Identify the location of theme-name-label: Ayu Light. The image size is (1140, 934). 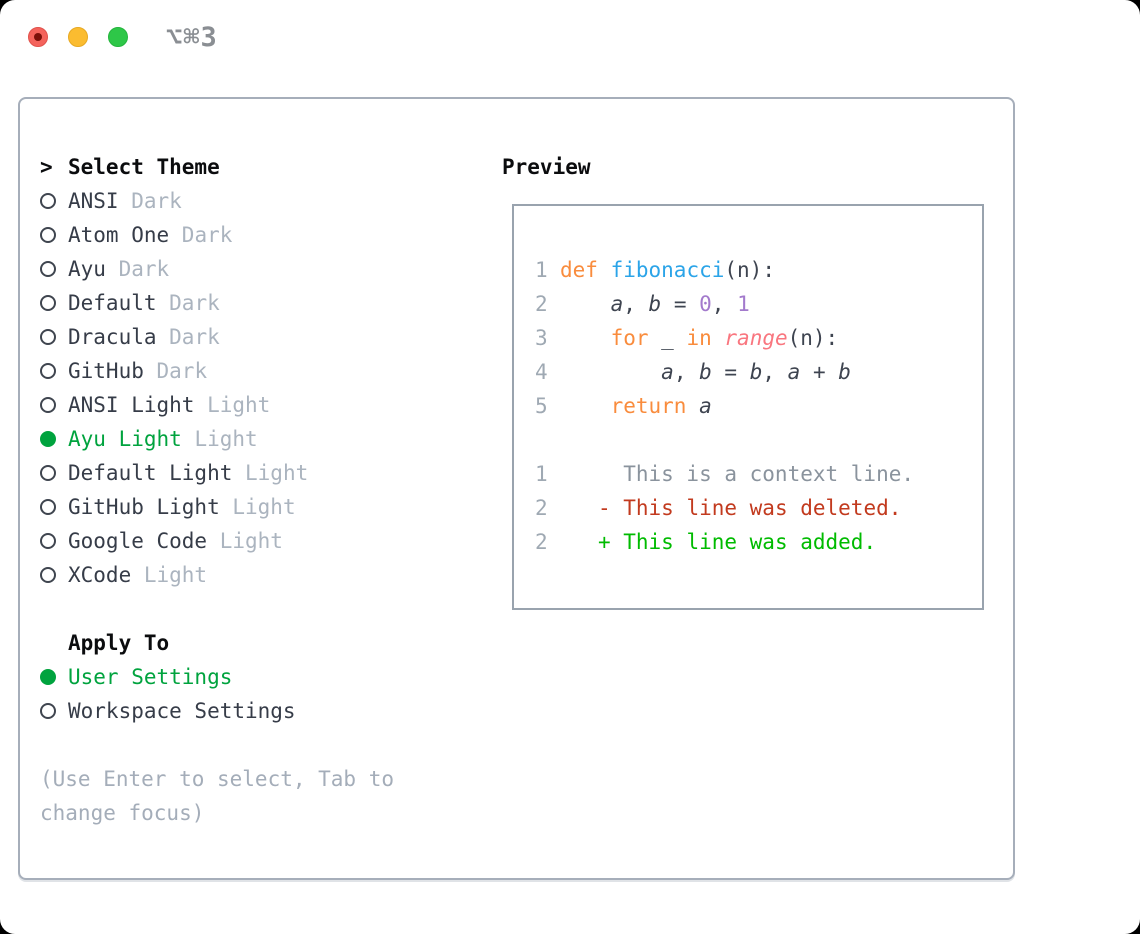
(131, 439).